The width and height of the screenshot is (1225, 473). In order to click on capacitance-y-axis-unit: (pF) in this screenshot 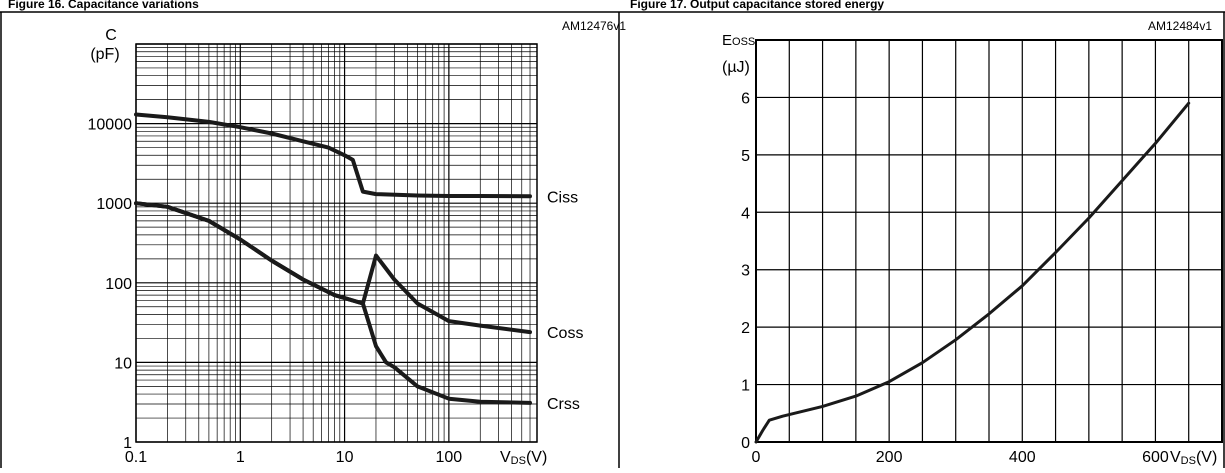, I will do `click(104, 54)`.